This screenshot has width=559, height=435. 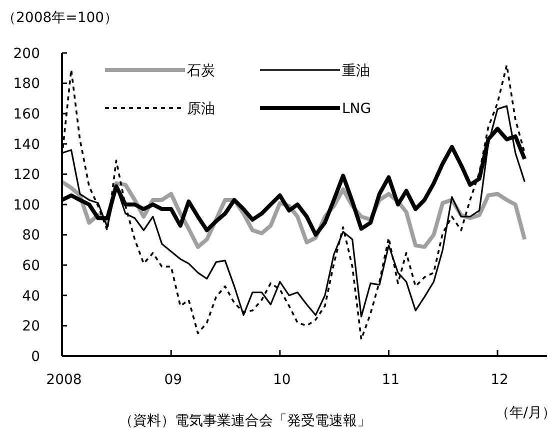 I want to click on legend-label: 石炭, so click(x=201, y=70).